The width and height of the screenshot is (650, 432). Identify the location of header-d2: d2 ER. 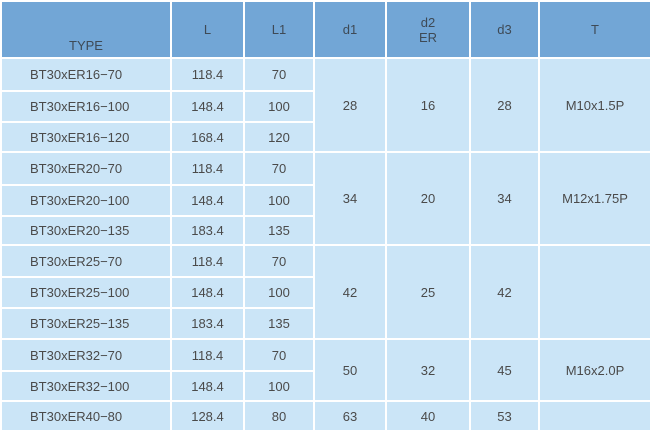
(428, 29).